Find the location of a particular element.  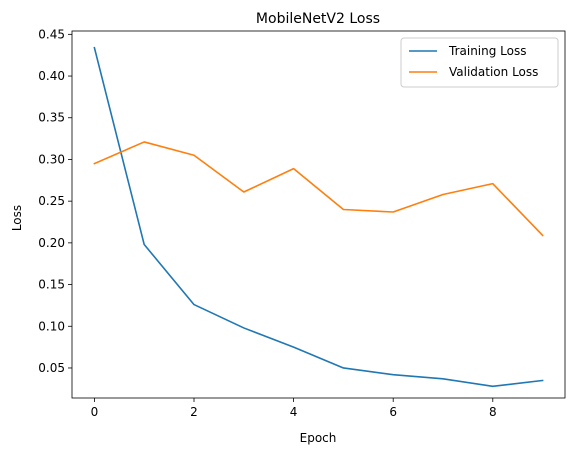

y-tick-label: 0.20 is located at coordinates (51, 243).